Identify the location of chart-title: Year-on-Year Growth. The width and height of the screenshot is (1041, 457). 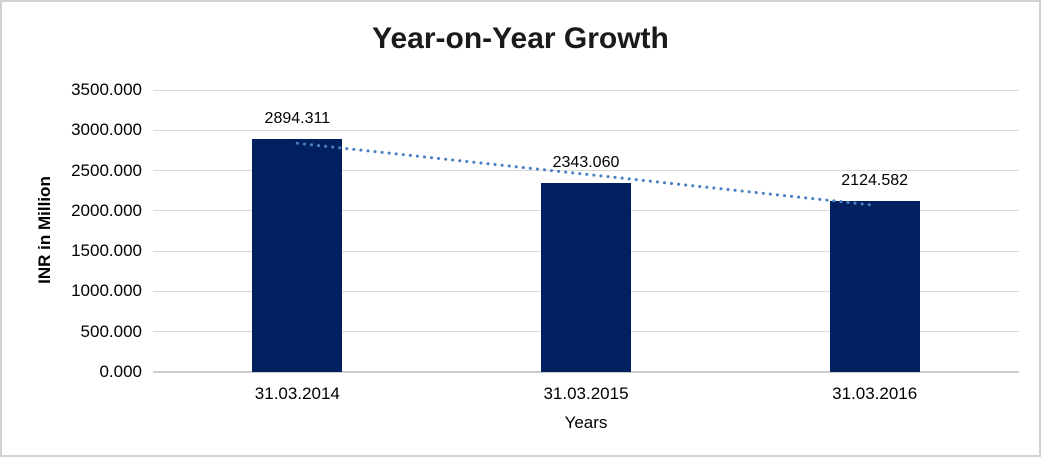
(520, 38).